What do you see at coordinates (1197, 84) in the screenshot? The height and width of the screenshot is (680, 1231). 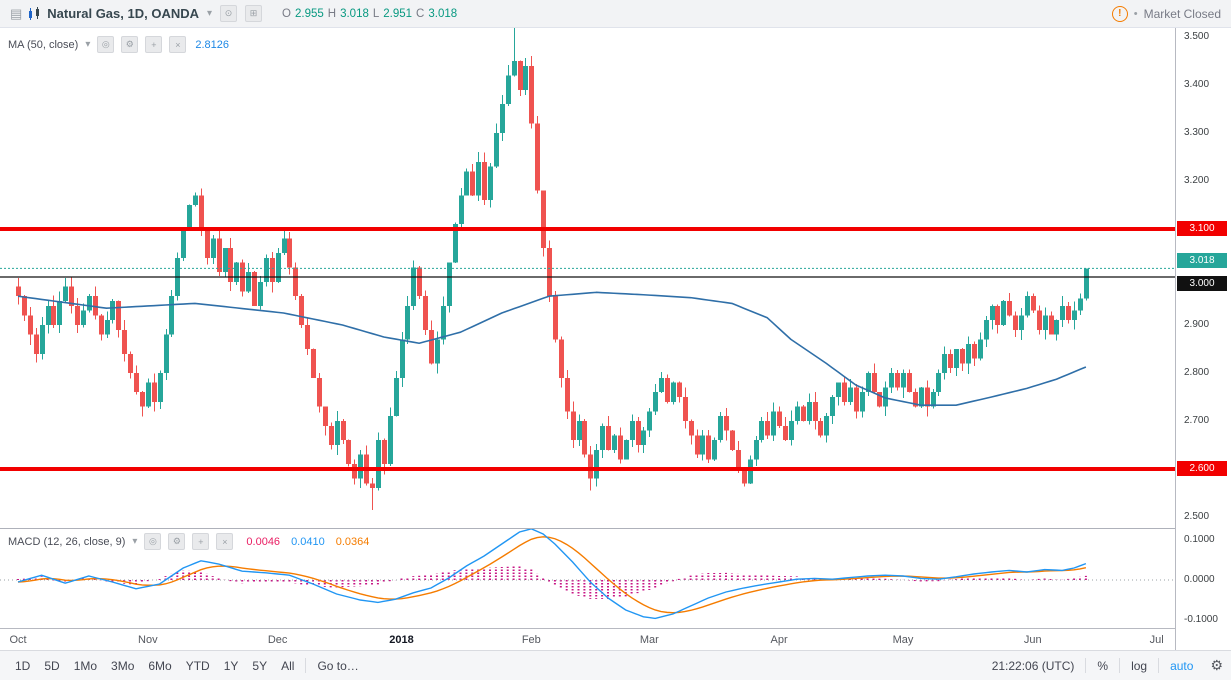 I see `price-tick: 3.400` at bounding box center [1197, 84].